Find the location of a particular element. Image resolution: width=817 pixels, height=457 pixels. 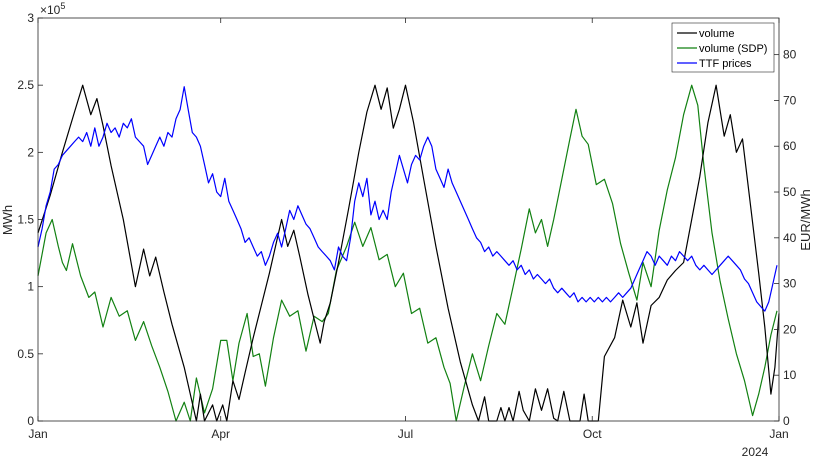

y-left-tick-label: 2.5 is located at coordinates (25, 85).